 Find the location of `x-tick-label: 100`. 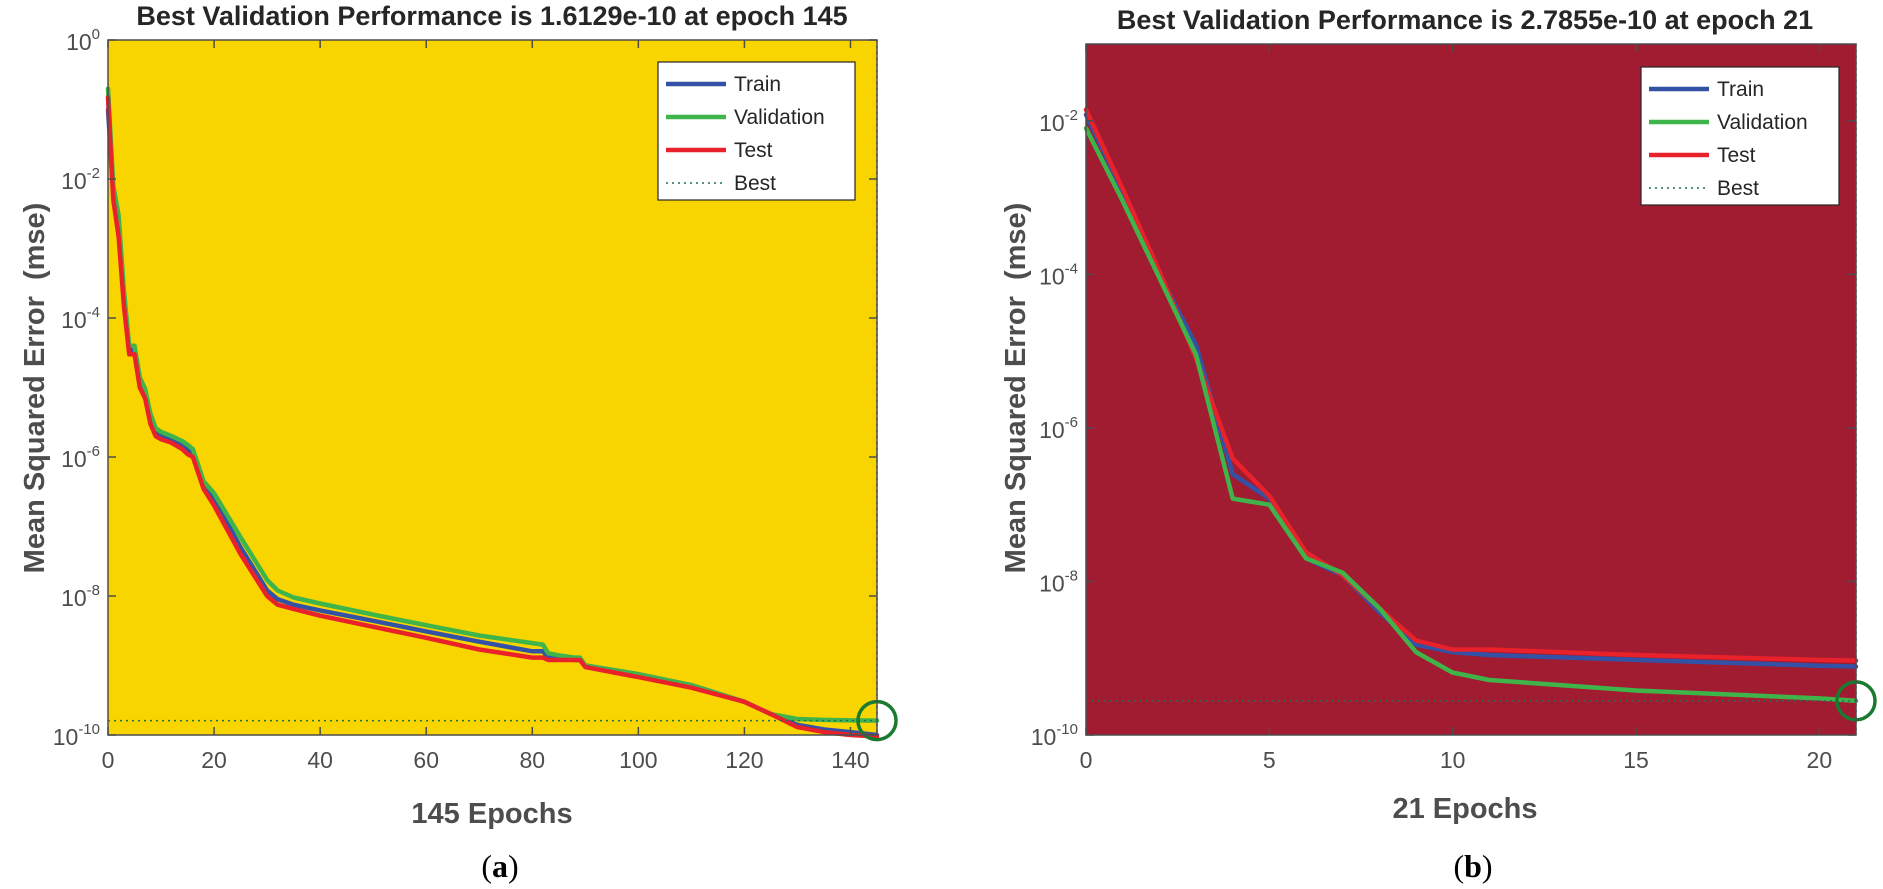

x-tick-label: 100 is located at coordinates (638, 760).